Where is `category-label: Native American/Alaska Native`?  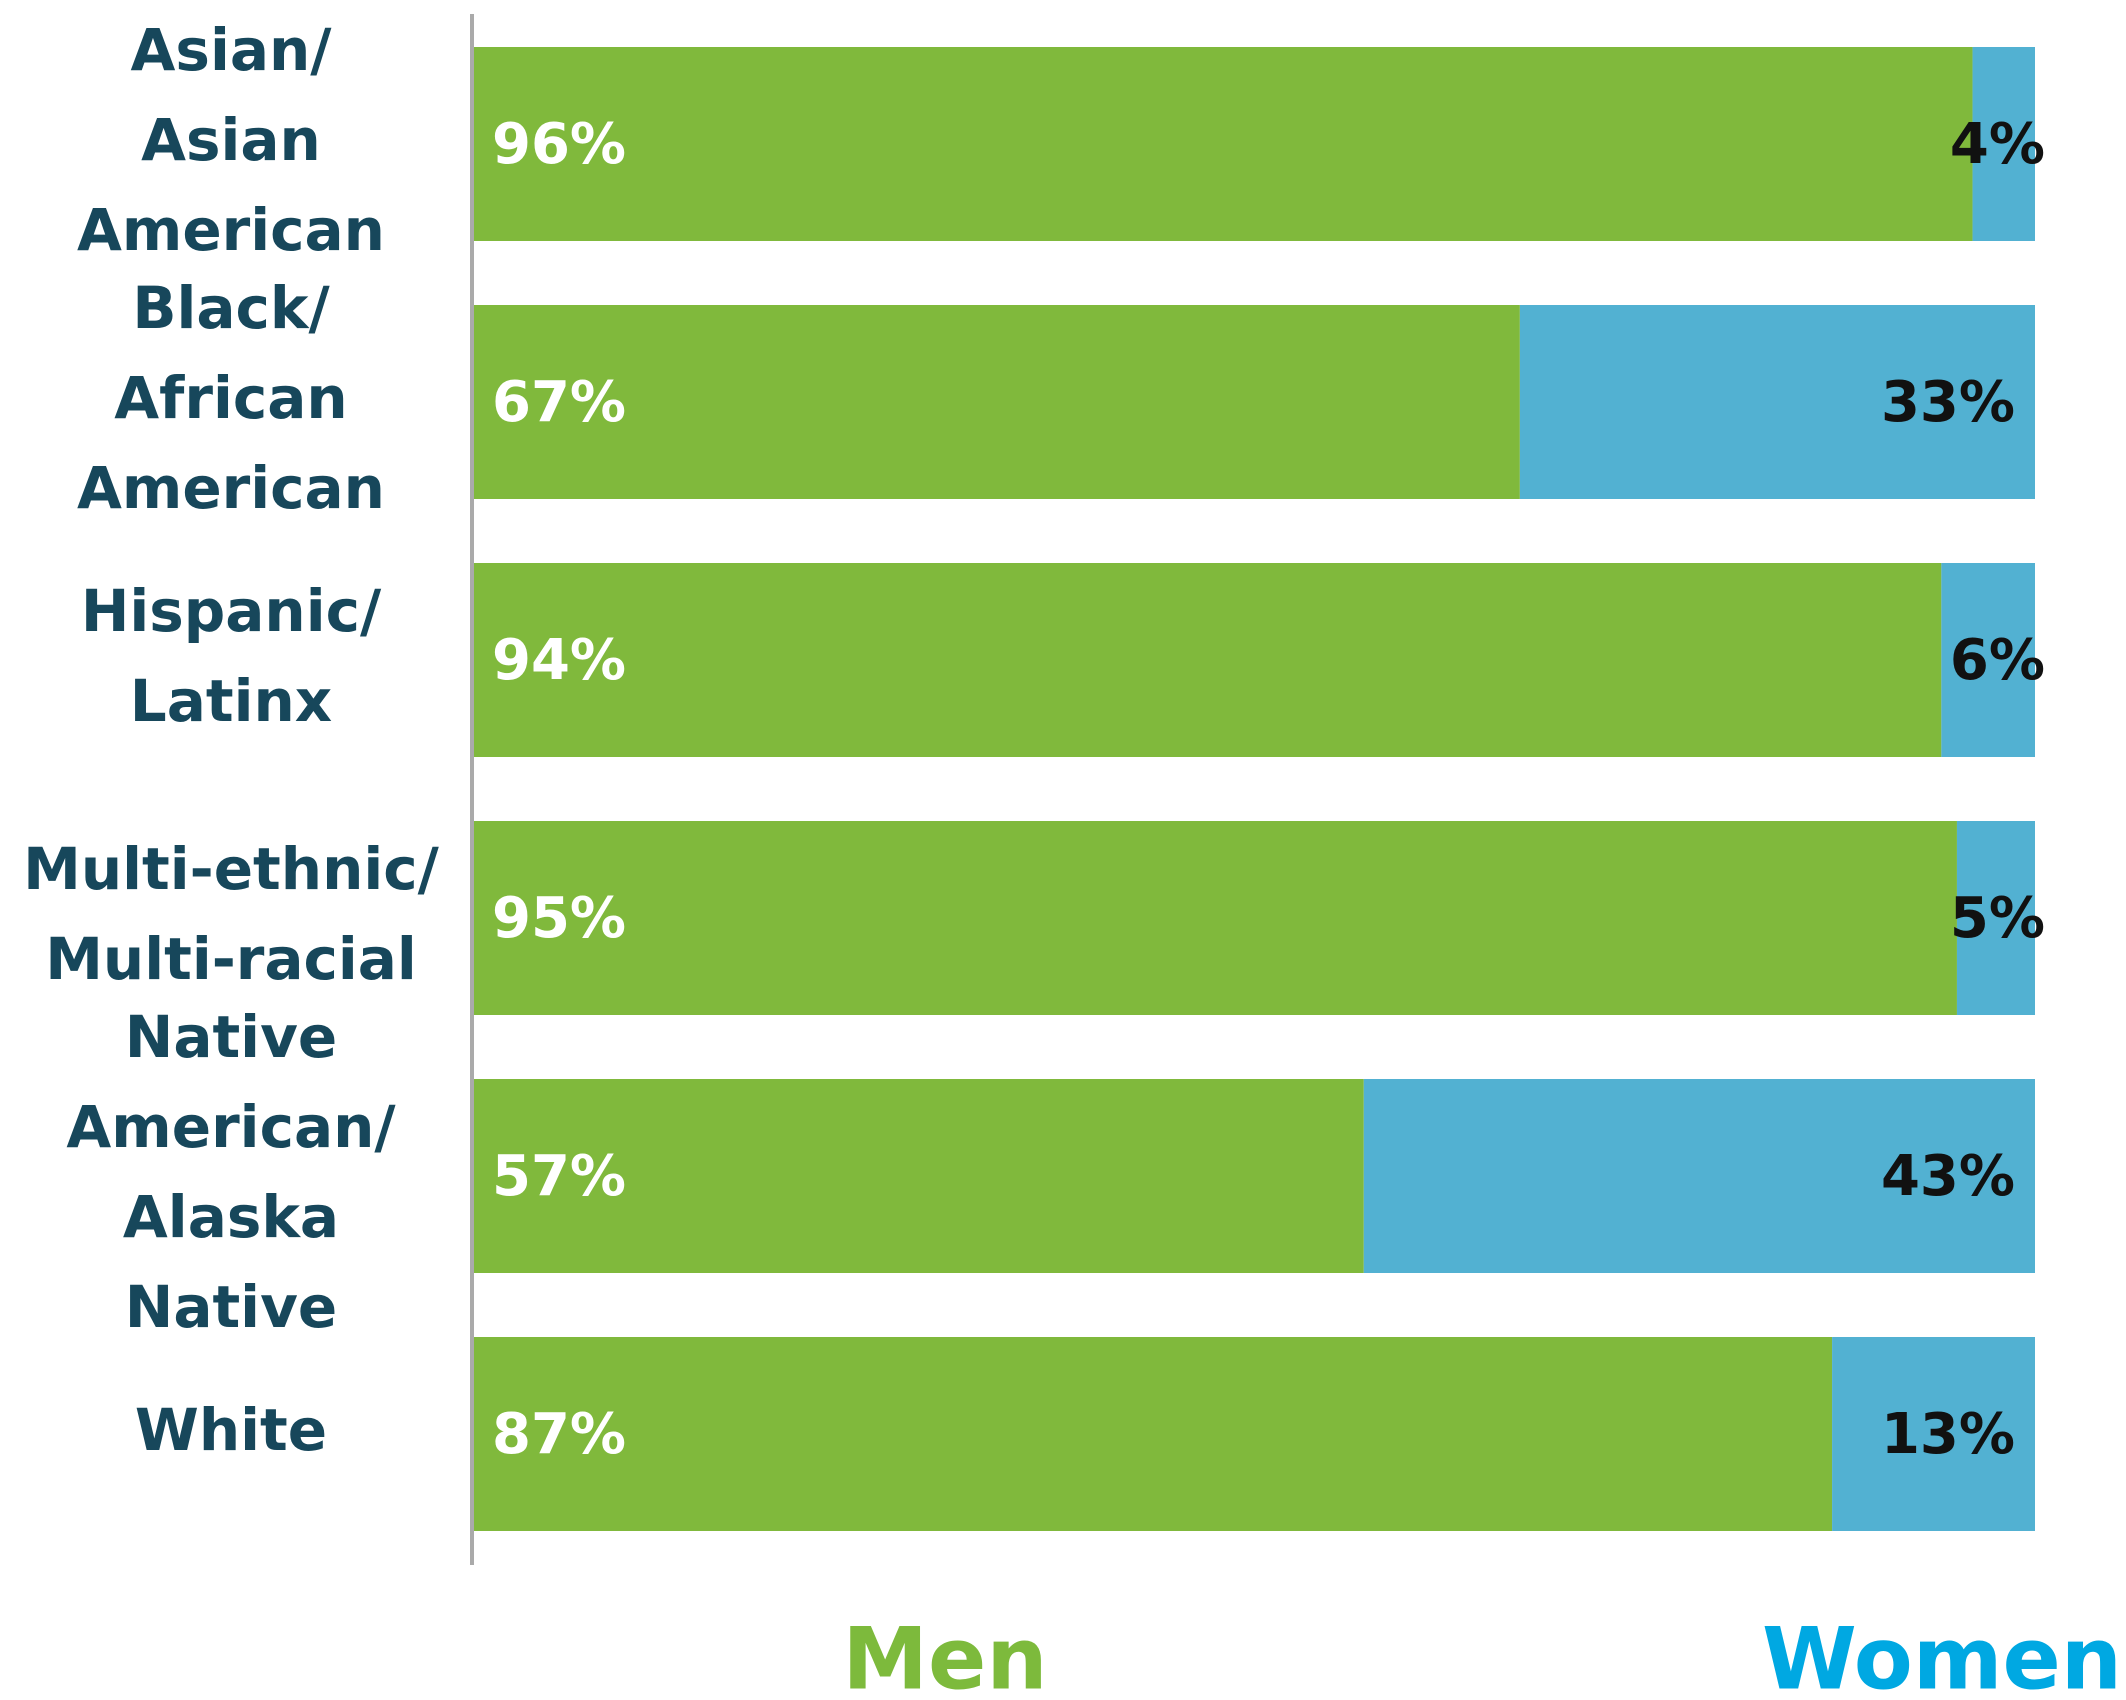
category-label: Native American/Alaska Native is located at coordinates (231, 1172).